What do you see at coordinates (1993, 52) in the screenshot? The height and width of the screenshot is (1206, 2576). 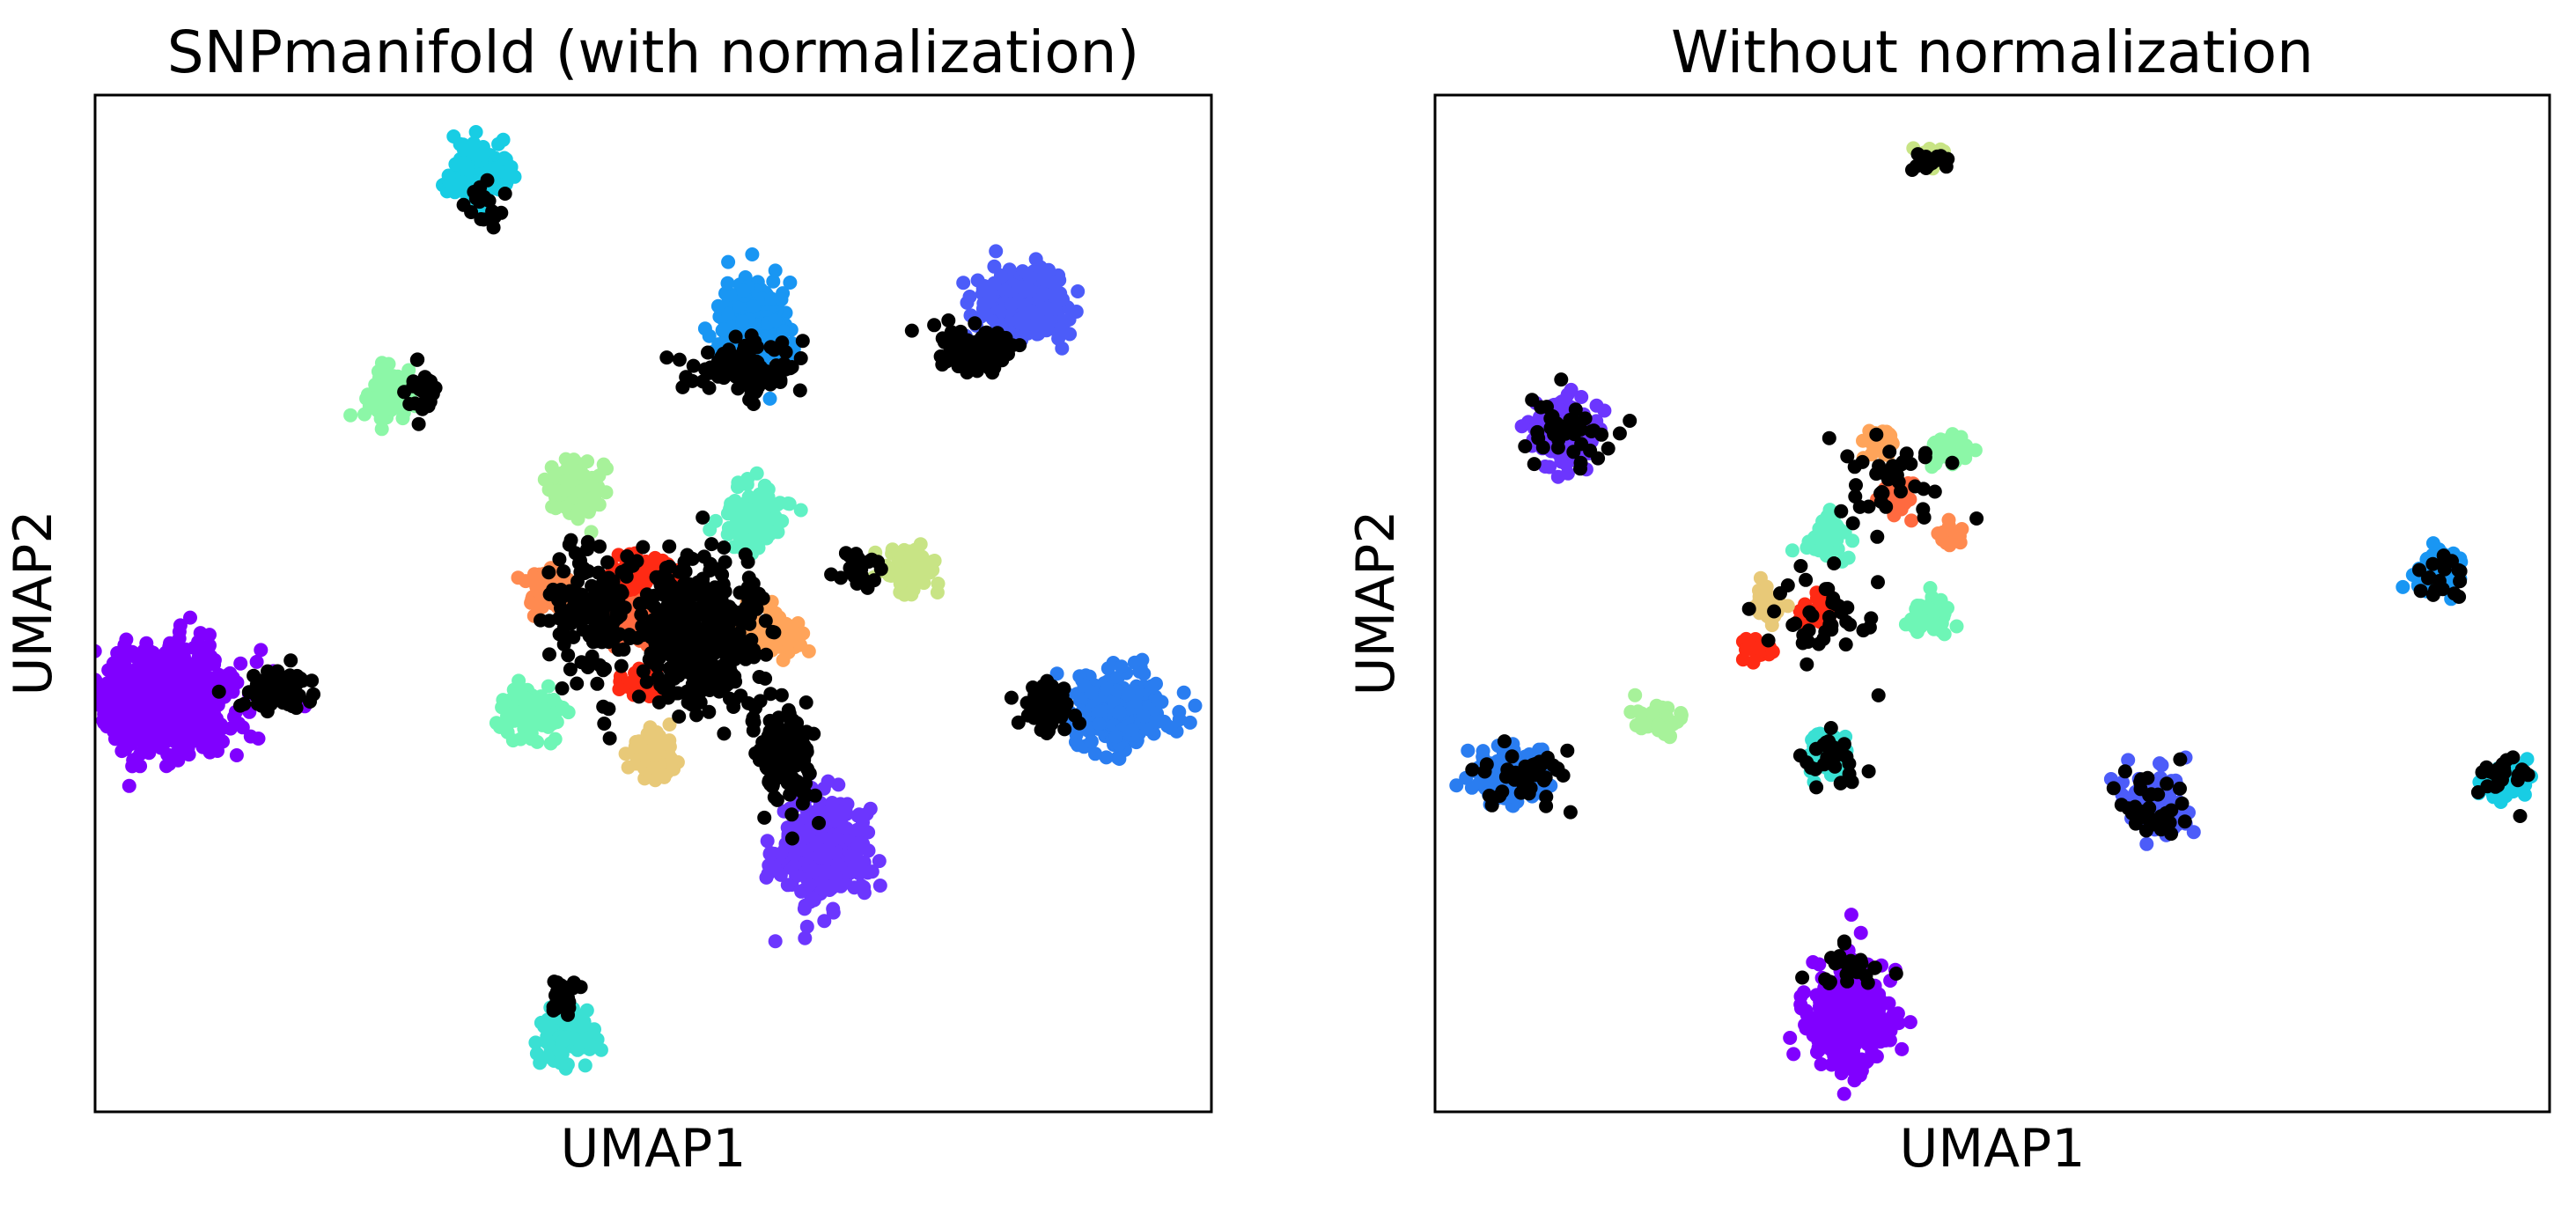 I see `right-chart-title: Without normalization` at bounding box center [1993, 52].